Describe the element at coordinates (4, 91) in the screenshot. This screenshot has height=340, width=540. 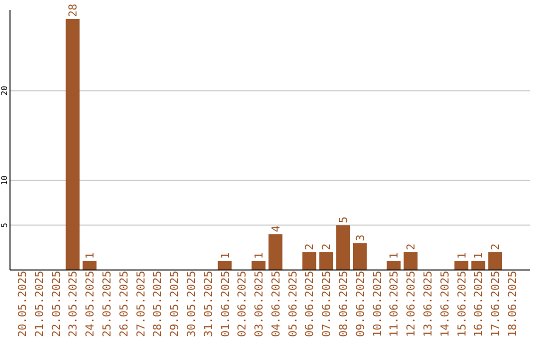
I see `y-tick-label: 20` at that location.